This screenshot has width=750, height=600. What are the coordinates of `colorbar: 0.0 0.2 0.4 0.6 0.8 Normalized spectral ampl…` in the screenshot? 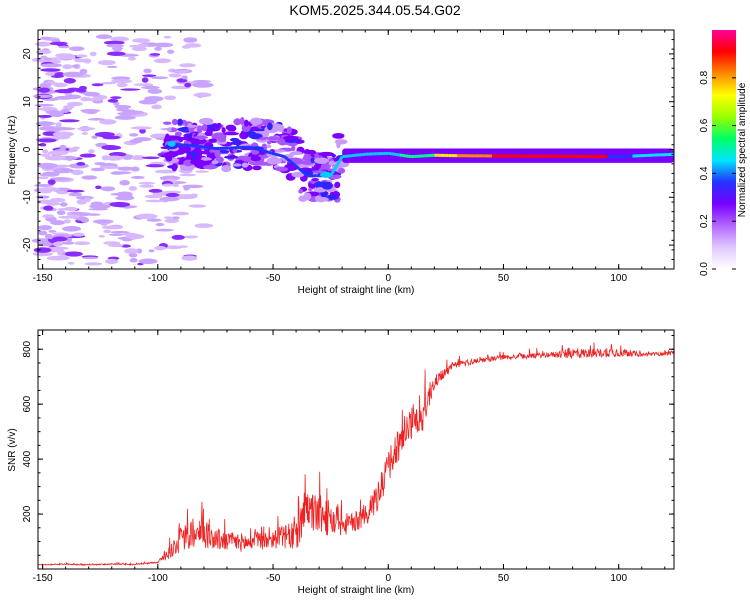 It's located at (723, 153).